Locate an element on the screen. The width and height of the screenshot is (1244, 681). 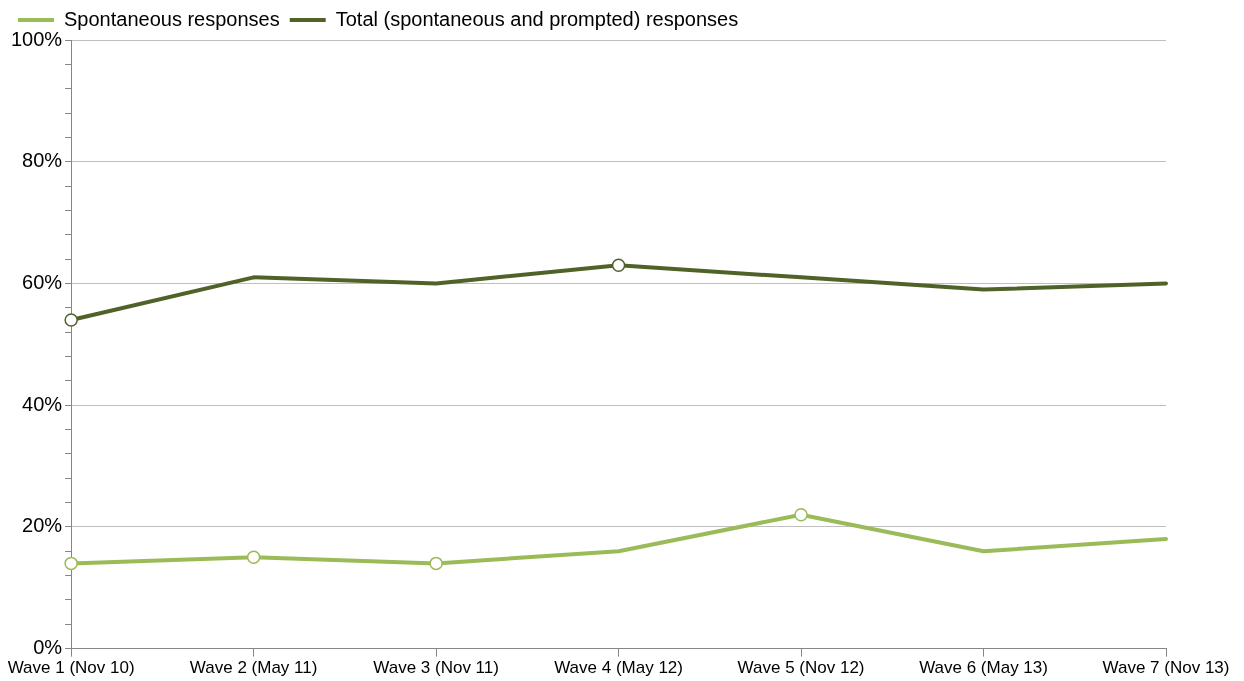
y-tick-label: 60% is located at coordinates (42, 281).